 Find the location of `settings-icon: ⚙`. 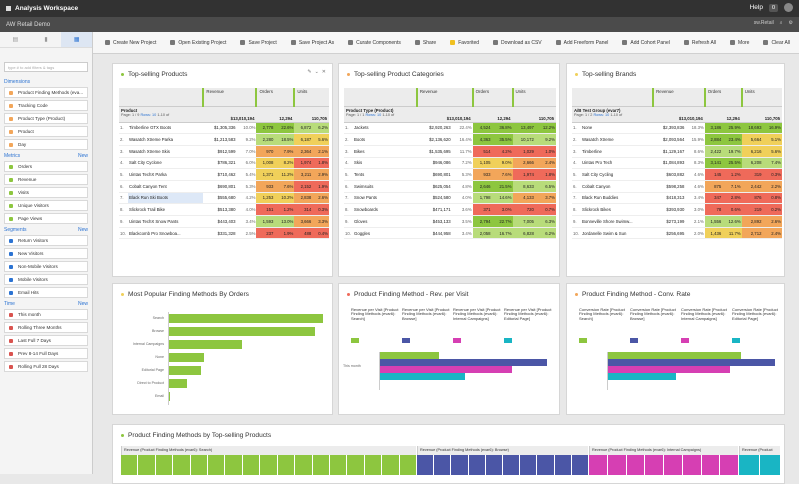

settings-icon: ⚙ is located at coordinates (790, 23).